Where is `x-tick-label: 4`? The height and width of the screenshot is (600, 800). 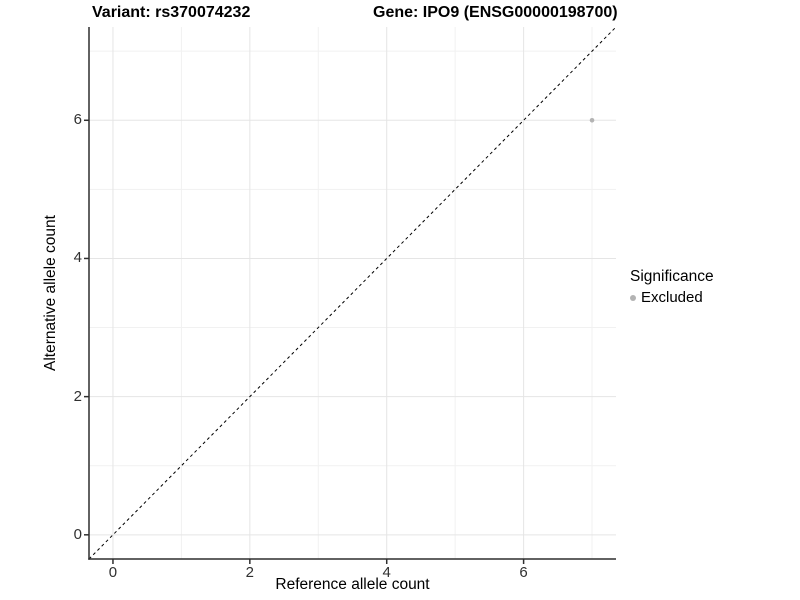 x-tick-label: 4 is located at coordinates (386, 572).